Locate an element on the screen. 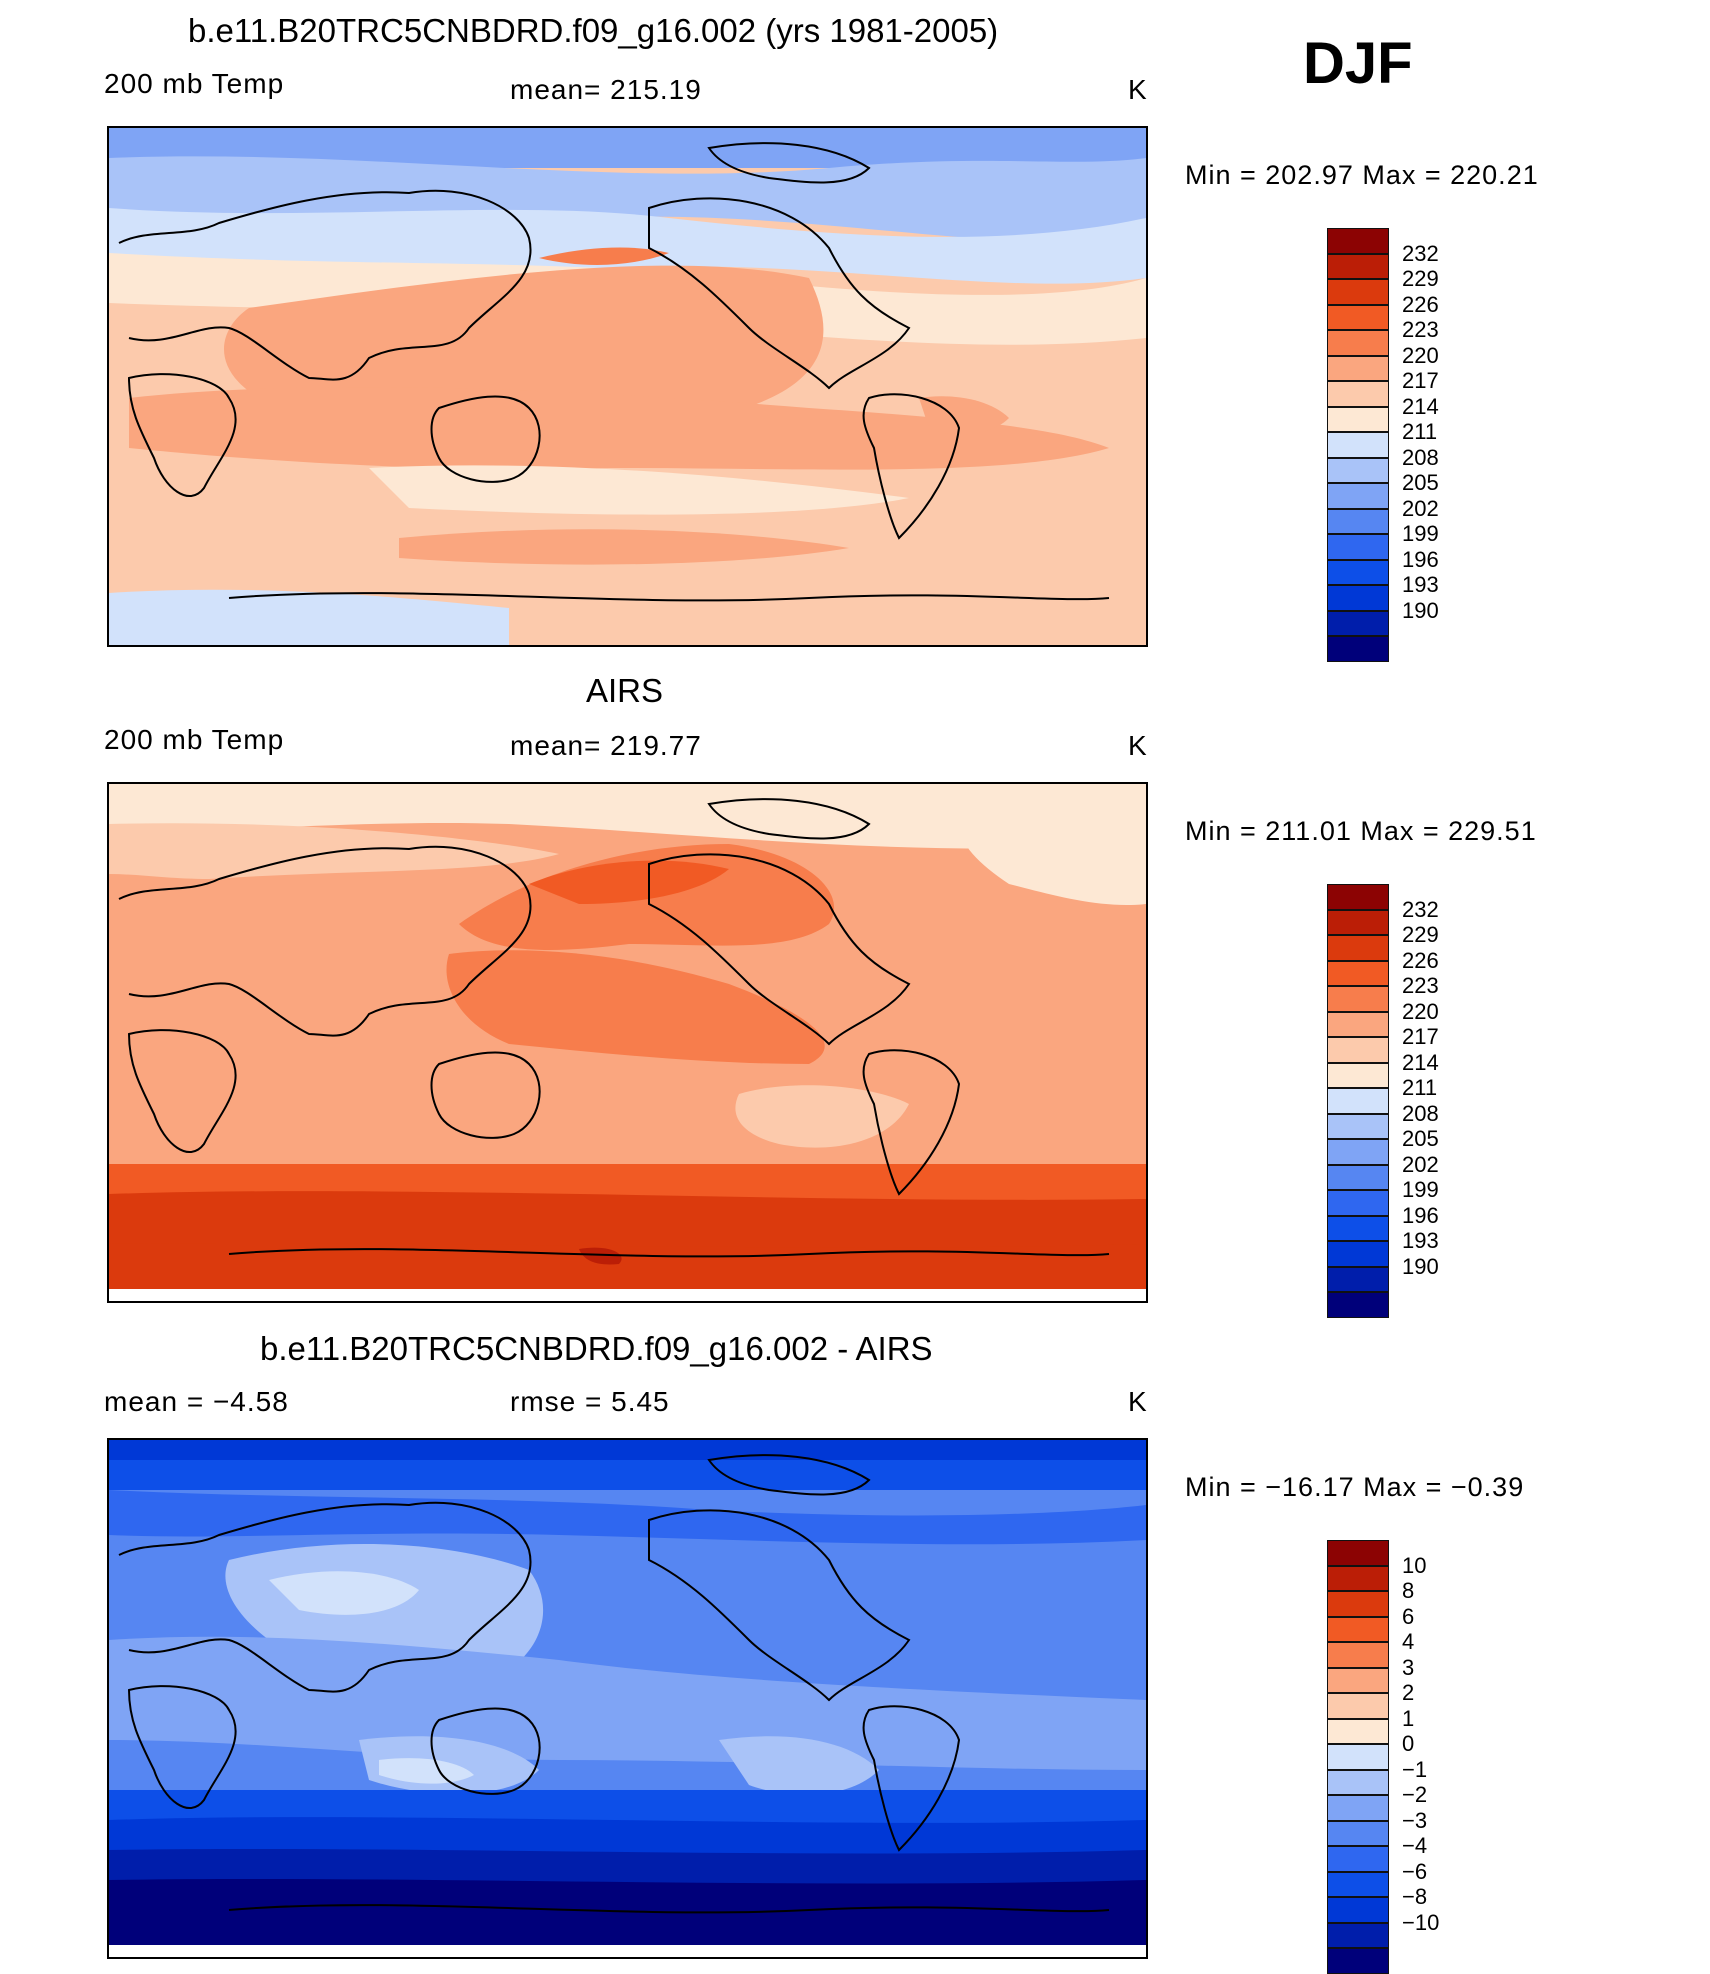  colorbar-tick-label: −8 is located at coordinates (1415, 1896).